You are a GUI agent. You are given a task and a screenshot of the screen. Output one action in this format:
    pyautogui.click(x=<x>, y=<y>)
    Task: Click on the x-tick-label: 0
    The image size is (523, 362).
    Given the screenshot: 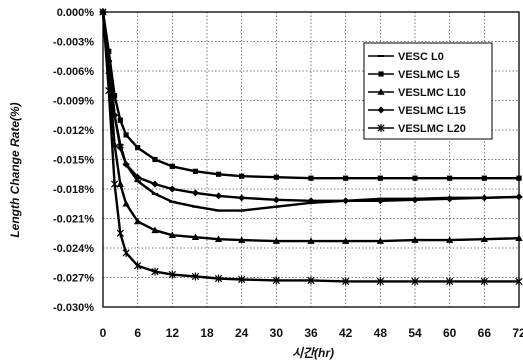 What is the action you would take?
    pyautogui.click(x=103, y=333)
    